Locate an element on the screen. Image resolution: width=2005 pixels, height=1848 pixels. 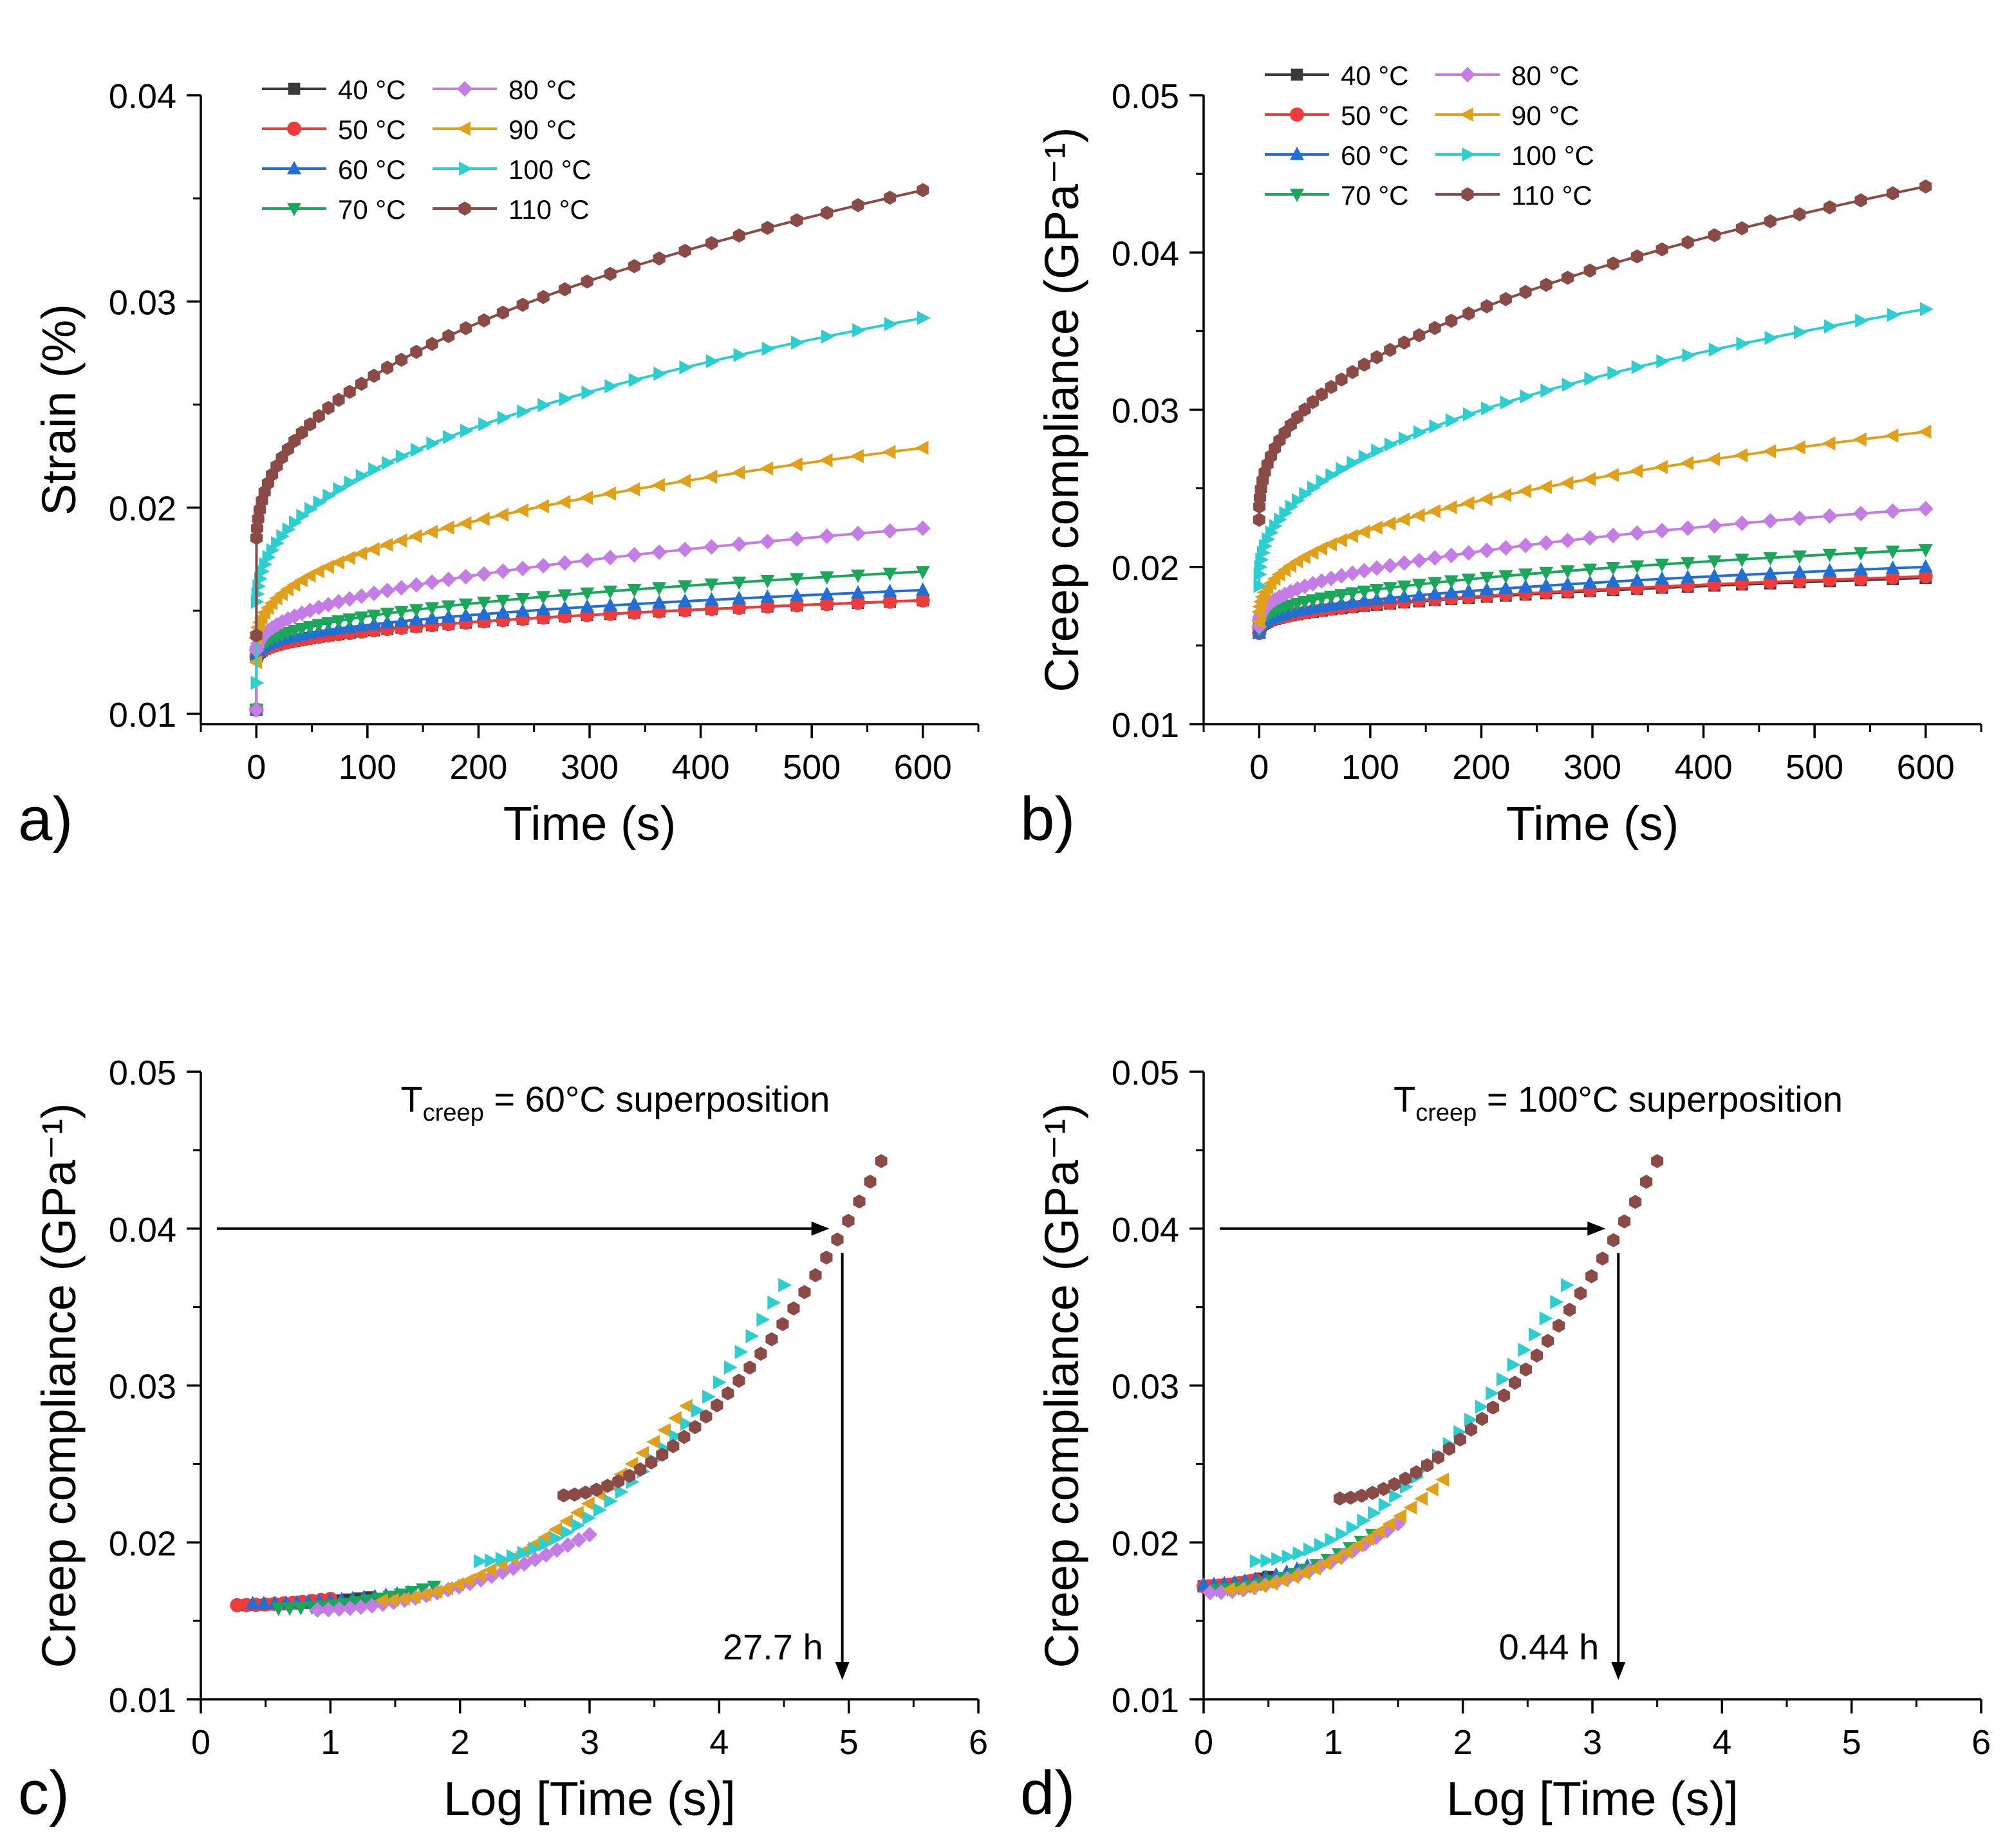
x-tick-label: 0 is located at coordinates (200, 1742).